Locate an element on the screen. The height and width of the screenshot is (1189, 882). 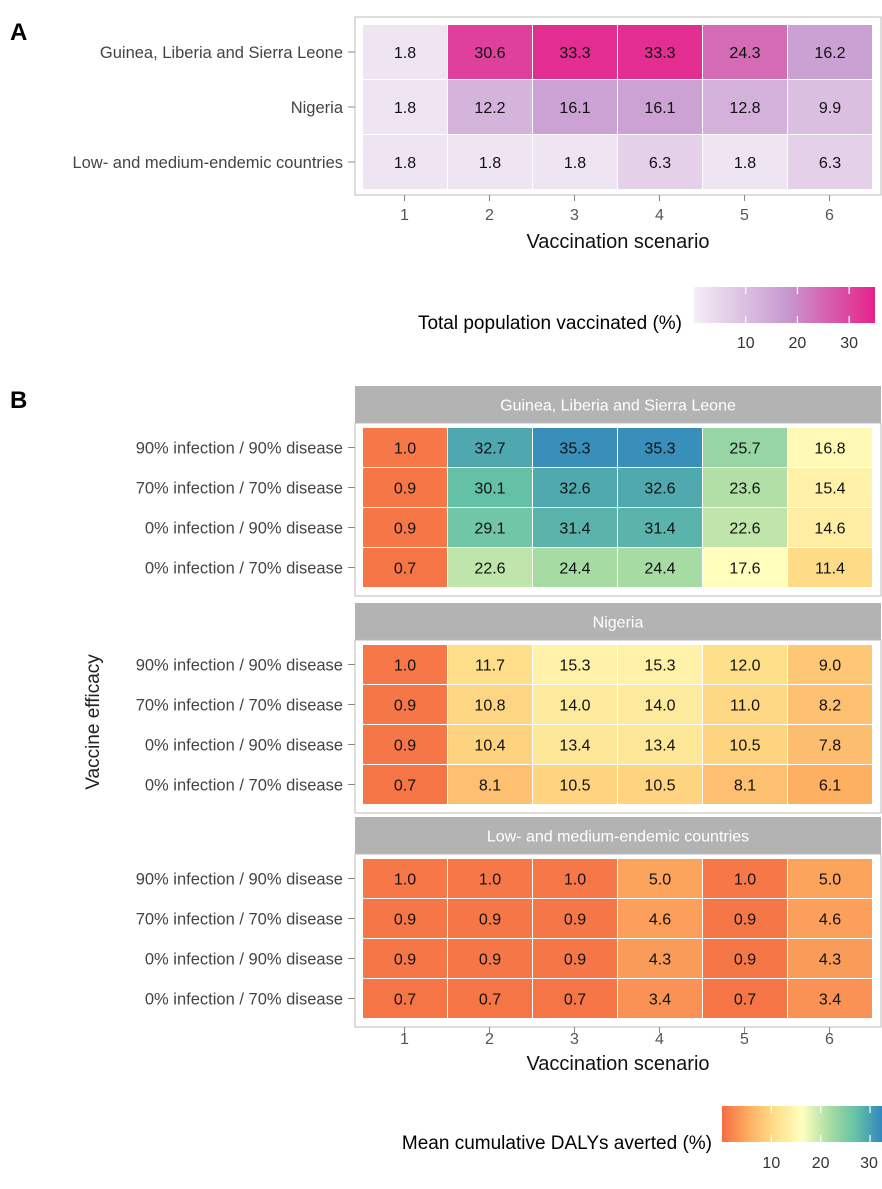
panel-b-cell-label: 11.0 is located at coordinates (745, 706).